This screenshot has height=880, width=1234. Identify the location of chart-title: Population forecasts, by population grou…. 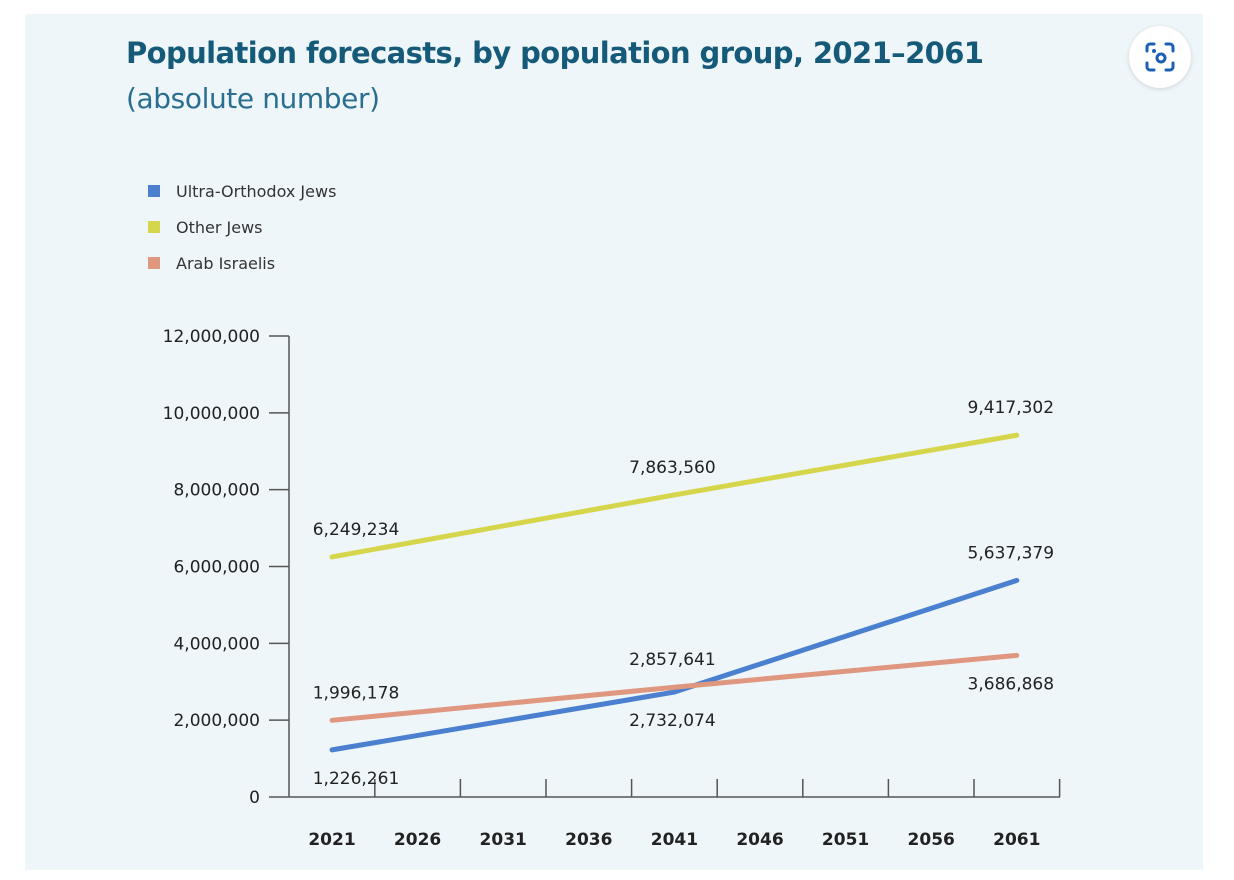
(555, 53).